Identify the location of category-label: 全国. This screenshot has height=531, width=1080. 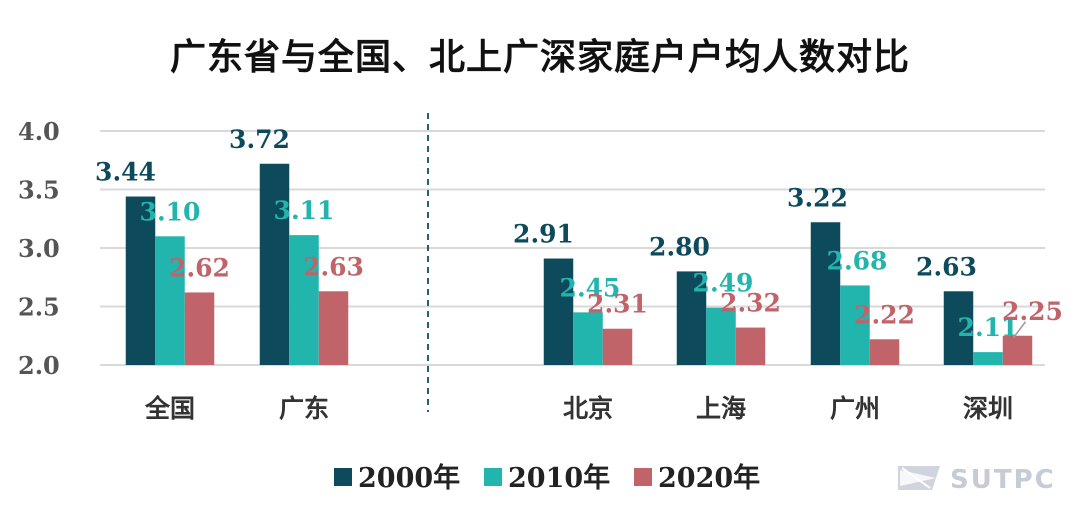
(169, 408).